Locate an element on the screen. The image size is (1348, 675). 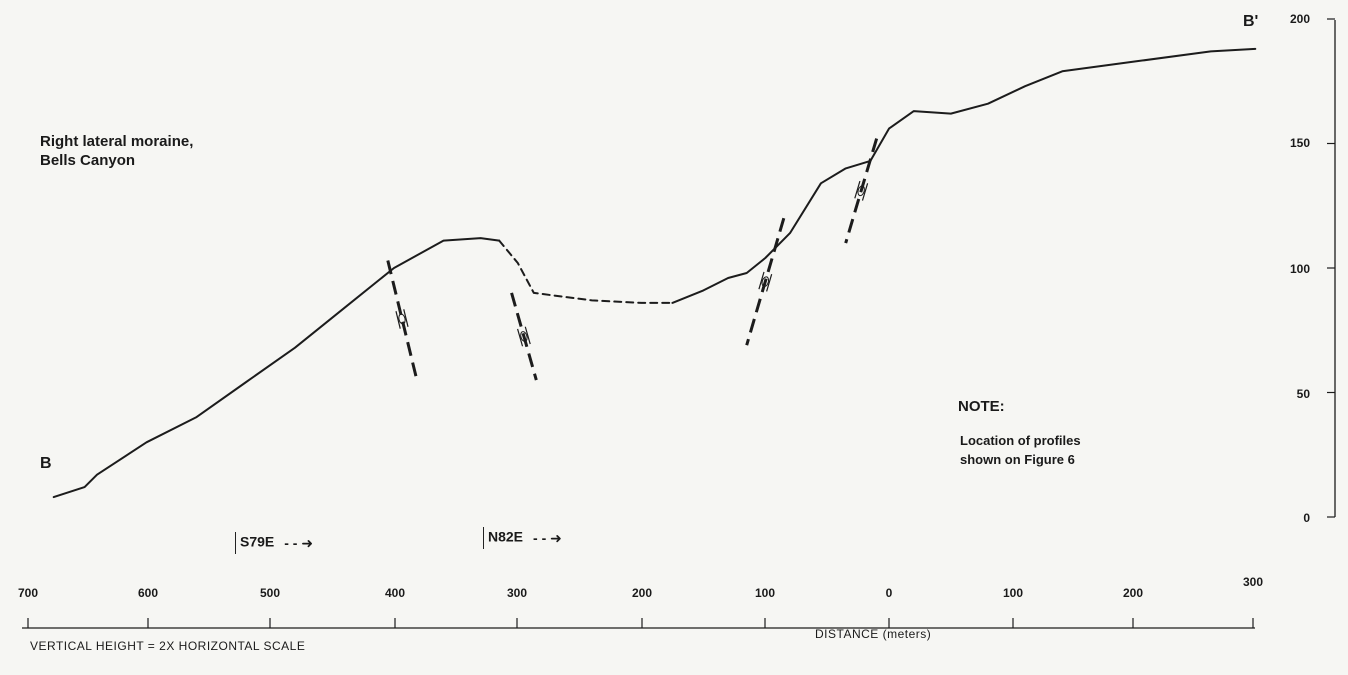
y-tick-label: 200 is located at coordinates (1299, 19).